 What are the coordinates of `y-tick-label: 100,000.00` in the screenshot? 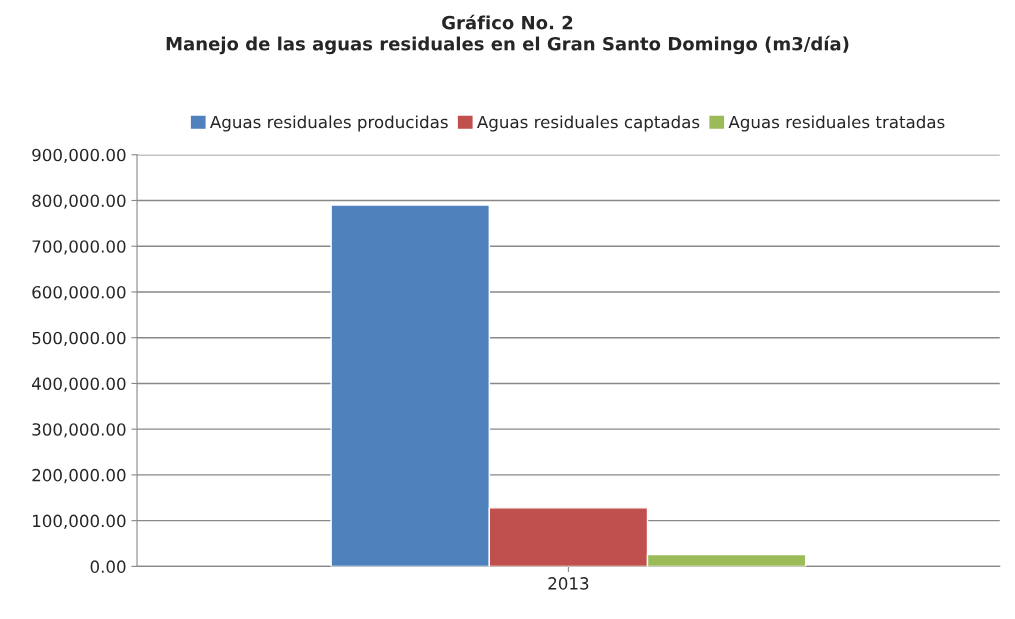 It's located at (79, 521).